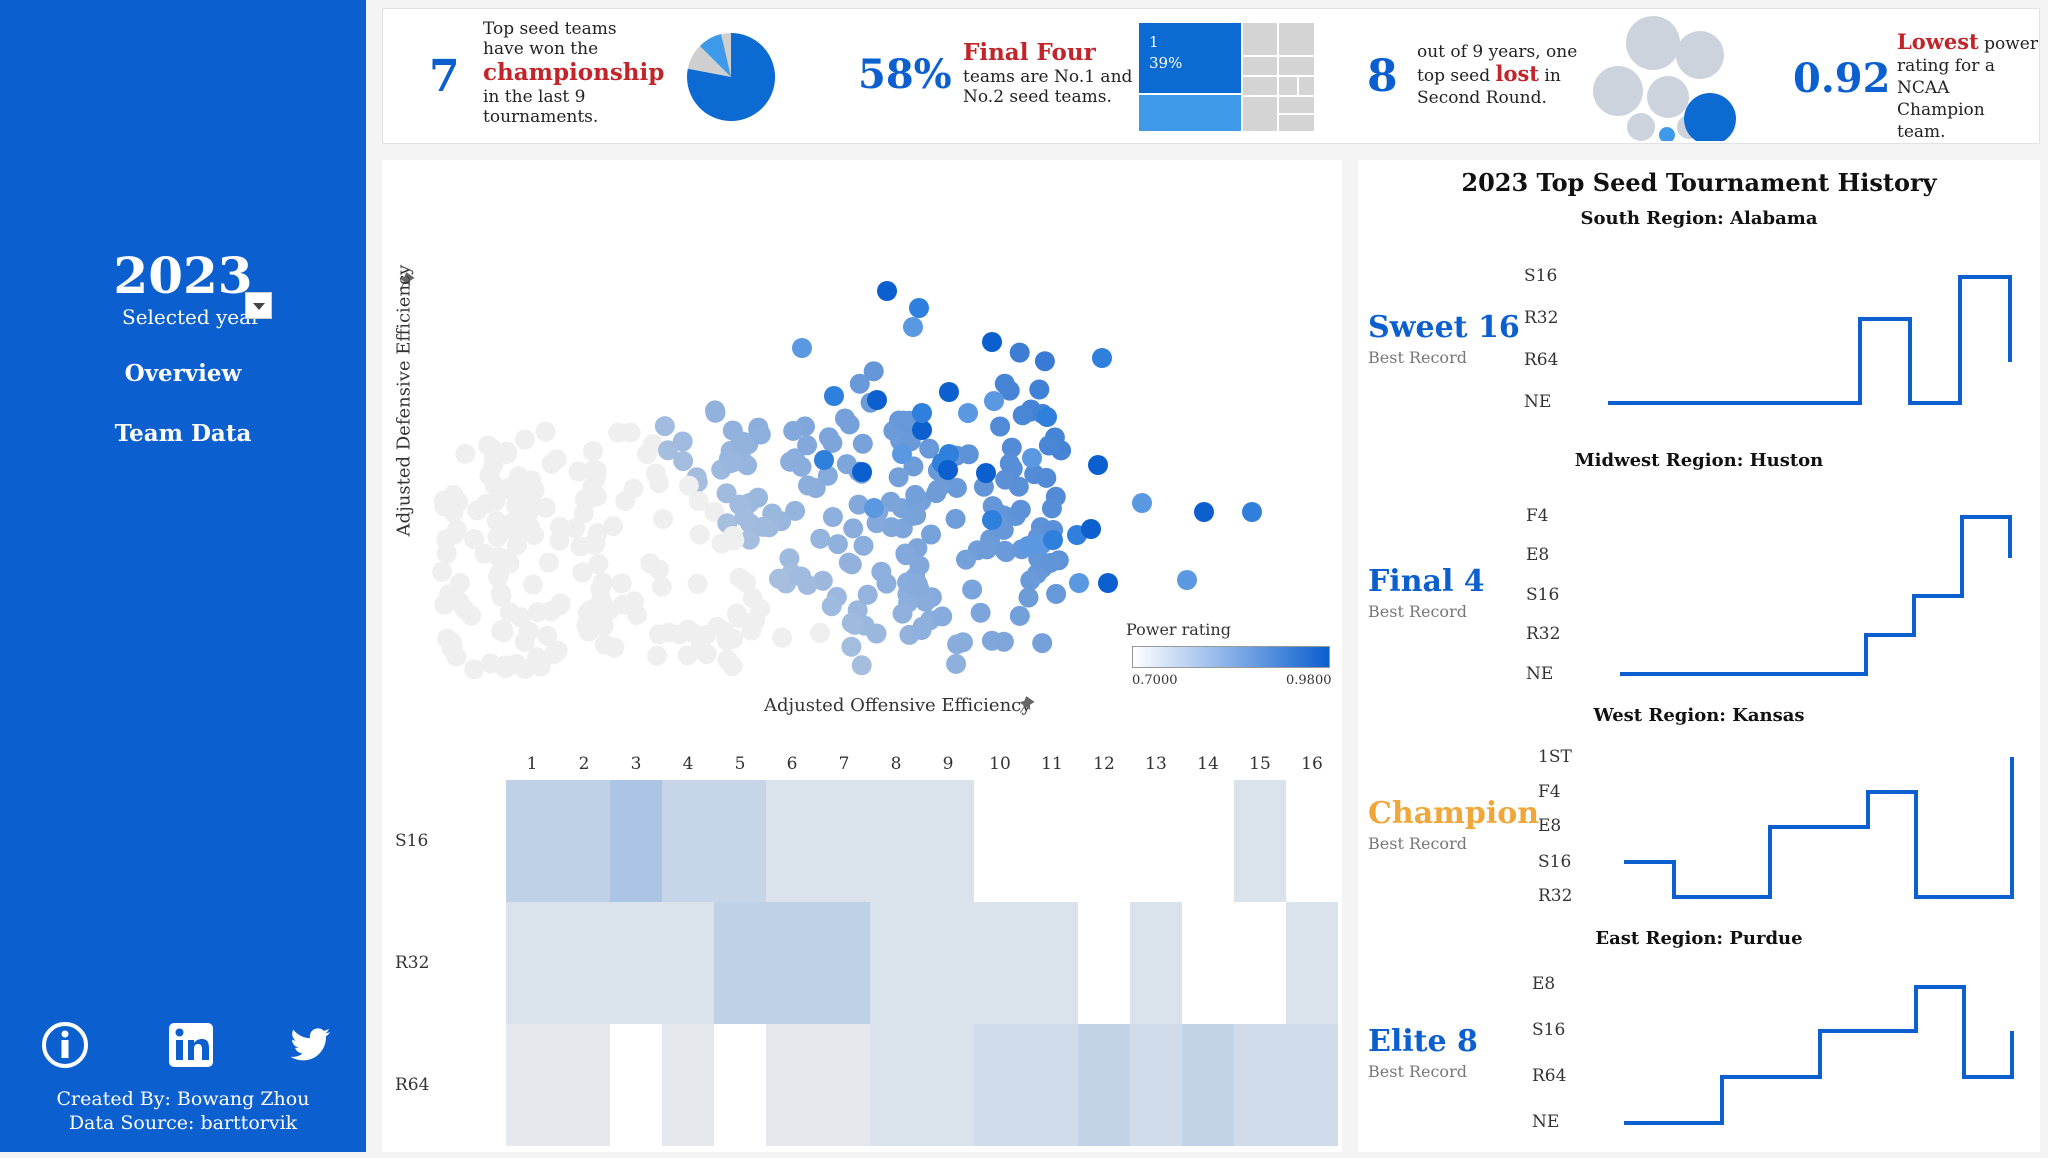  Describe the element at coordinates (1000, 764) in the screenshot. I see `heatmap-column-label: 10` at that location.